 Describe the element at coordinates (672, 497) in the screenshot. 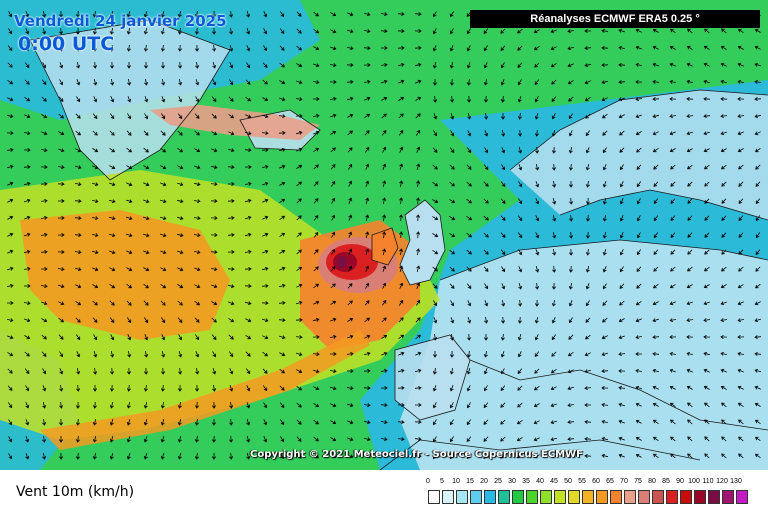

I see `scale-swatch` at that location.